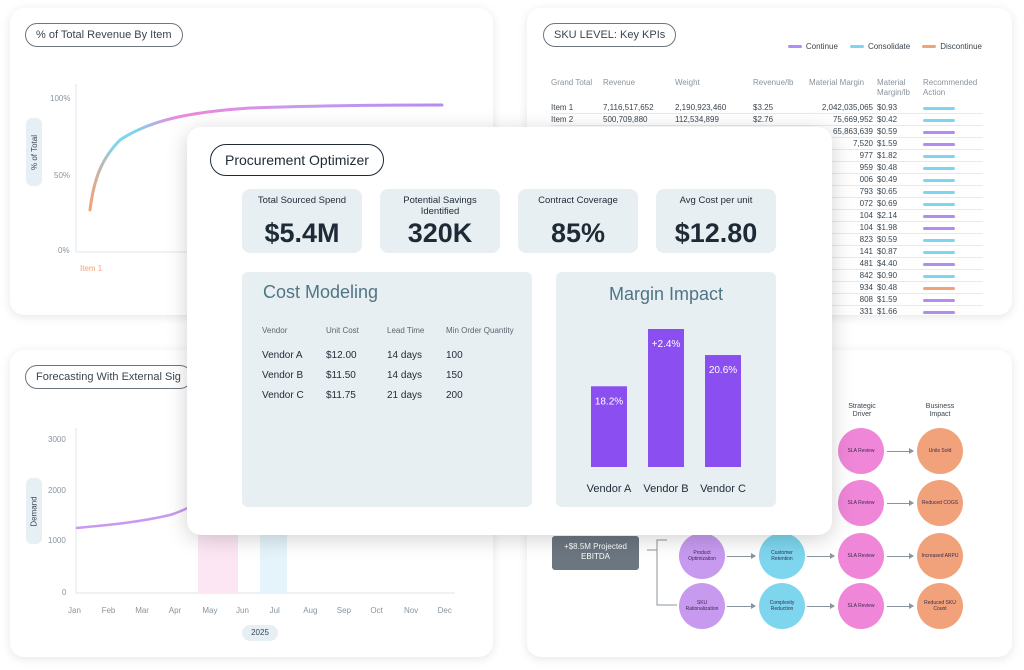 The height and width of the screenshot is (670, 1024). I want to click on table-row: Vendor B $11.50 14 days 150, so click(394, 379).